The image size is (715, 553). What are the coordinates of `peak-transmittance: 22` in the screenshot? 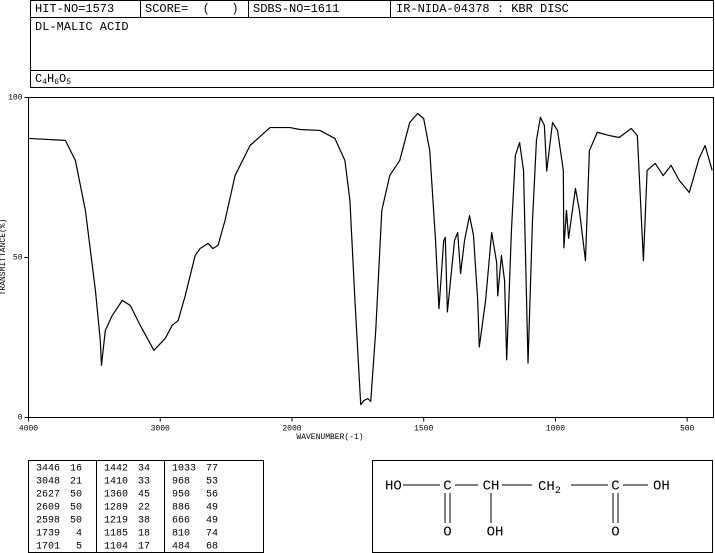 It's located at (144, 508).